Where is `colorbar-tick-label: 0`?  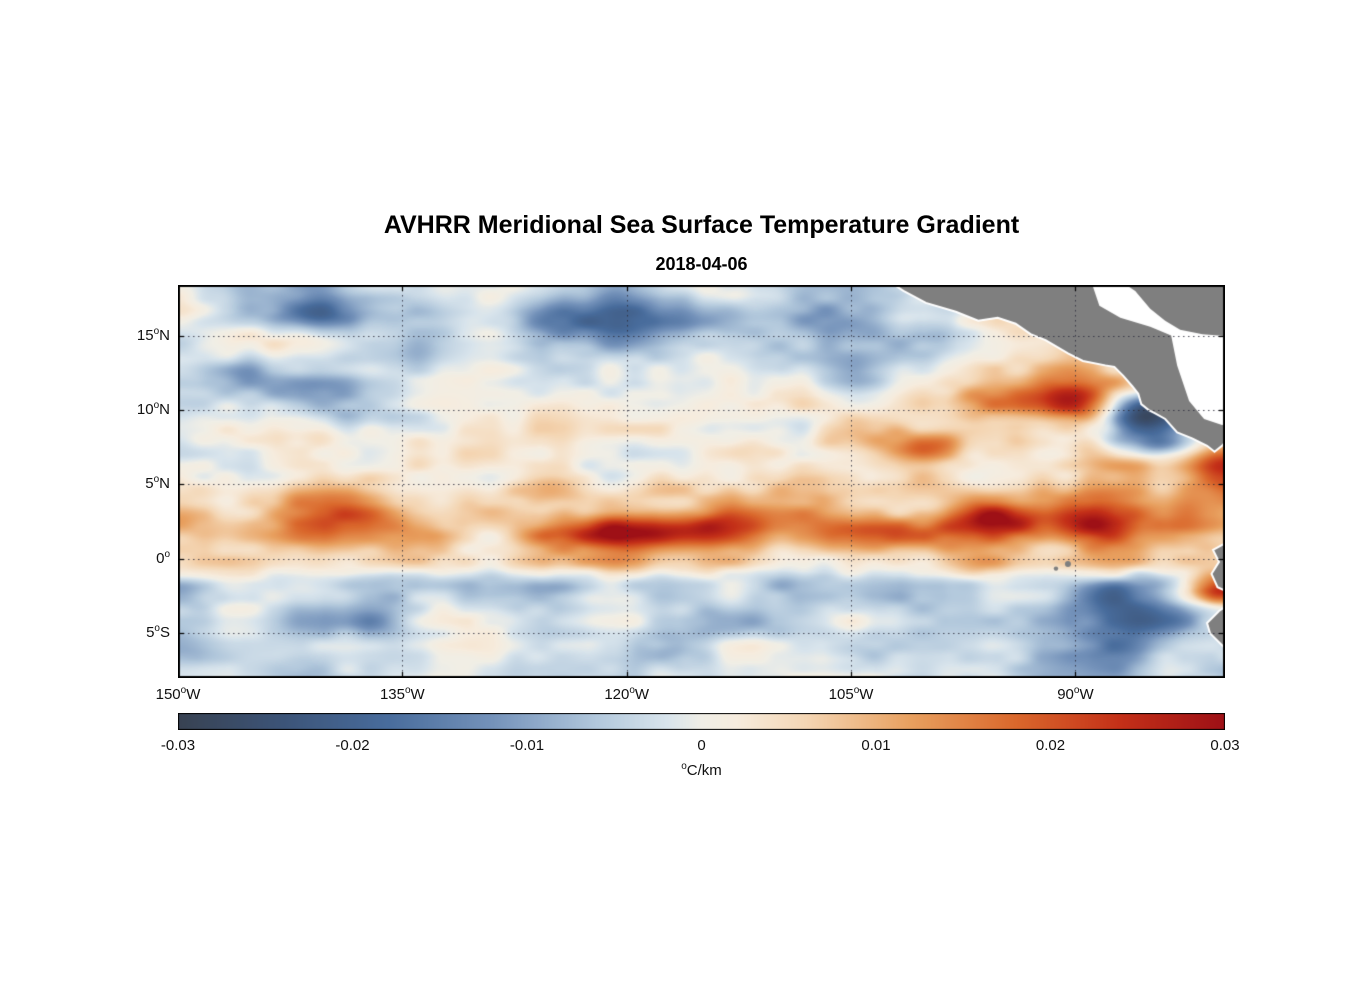
colorbar-tick-label: 0 is located at coordinates (701, 745).